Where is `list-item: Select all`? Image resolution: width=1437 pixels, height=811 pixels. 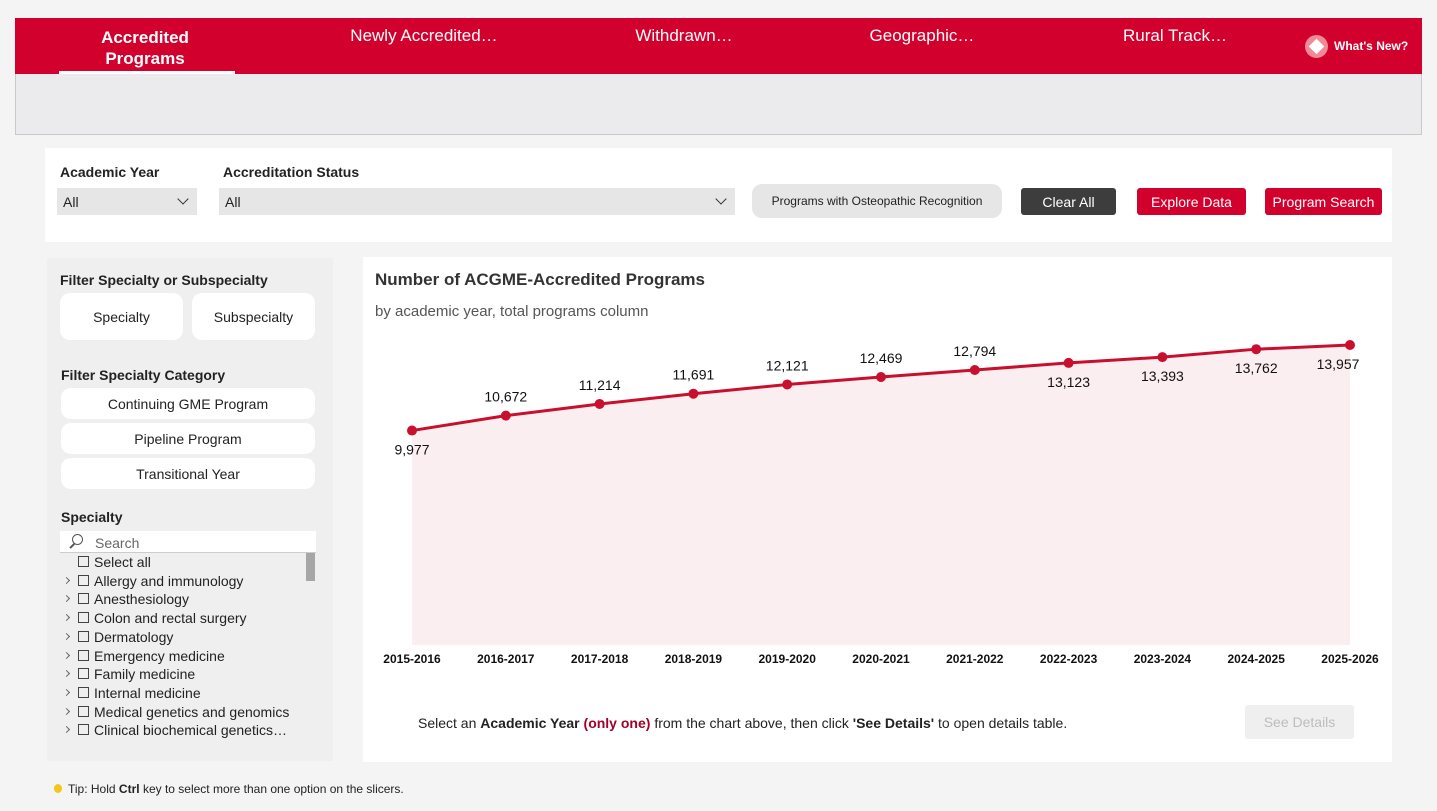 list-item: Select all is located at coordinates (184, 562).